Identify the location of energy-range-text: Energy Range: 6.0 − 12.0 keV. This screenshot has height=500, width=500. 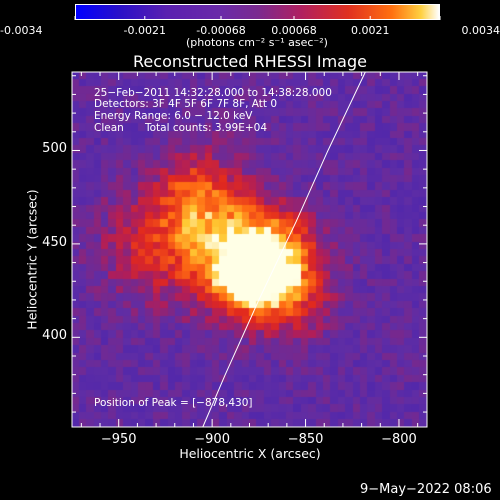
(173, 116).